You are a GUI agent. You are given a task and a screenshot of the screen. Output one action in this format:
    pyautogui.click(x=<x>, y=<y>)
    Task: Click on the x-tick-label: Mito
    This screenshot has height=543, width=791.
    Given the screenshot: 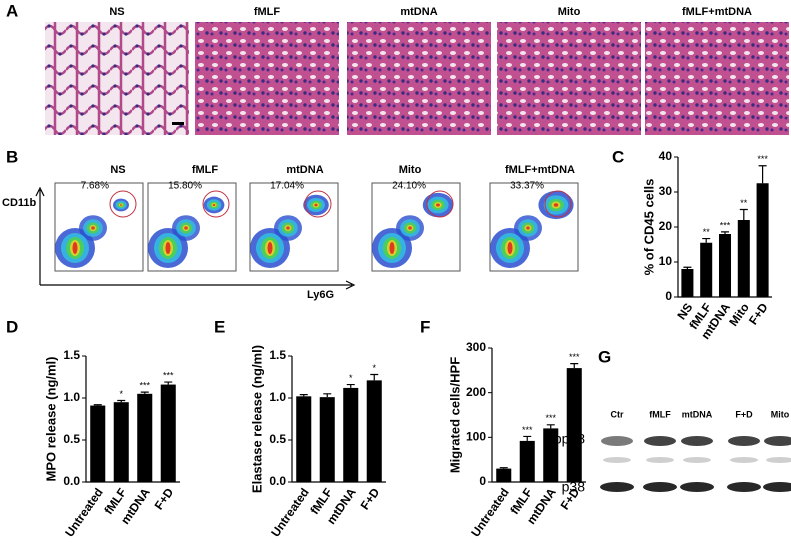 What is the action you would take?
    pyautogui.click(x=739, y=315)
    